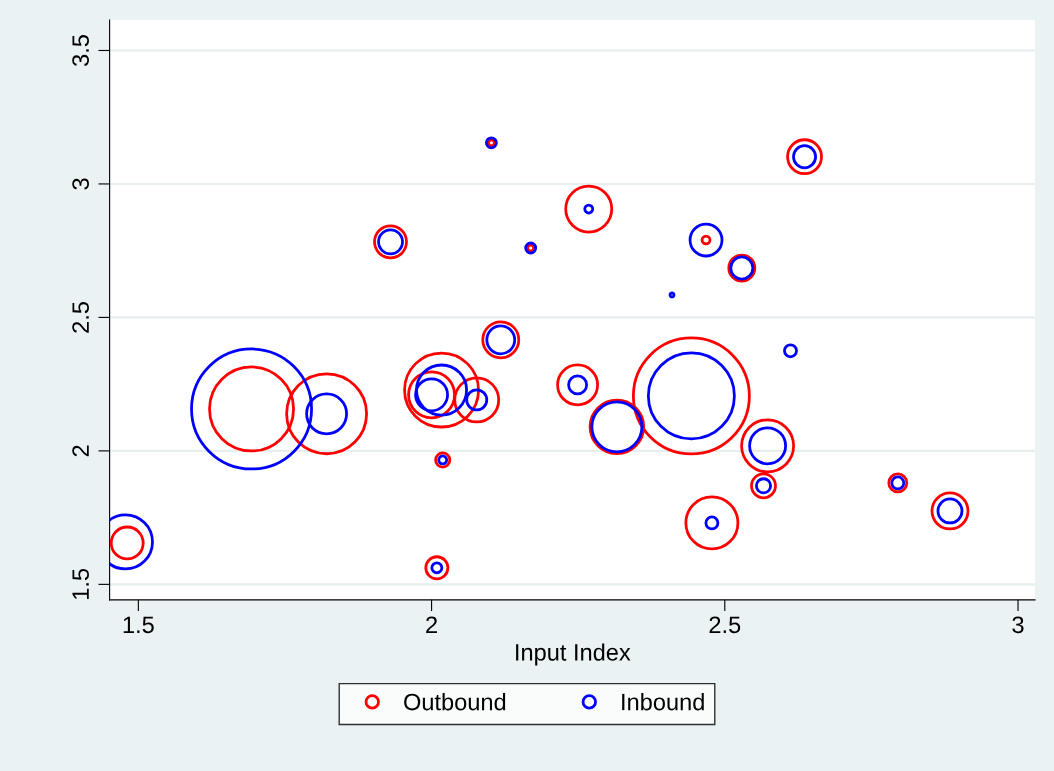  I want to click on y-tick-label: 3, so click(80, 184).